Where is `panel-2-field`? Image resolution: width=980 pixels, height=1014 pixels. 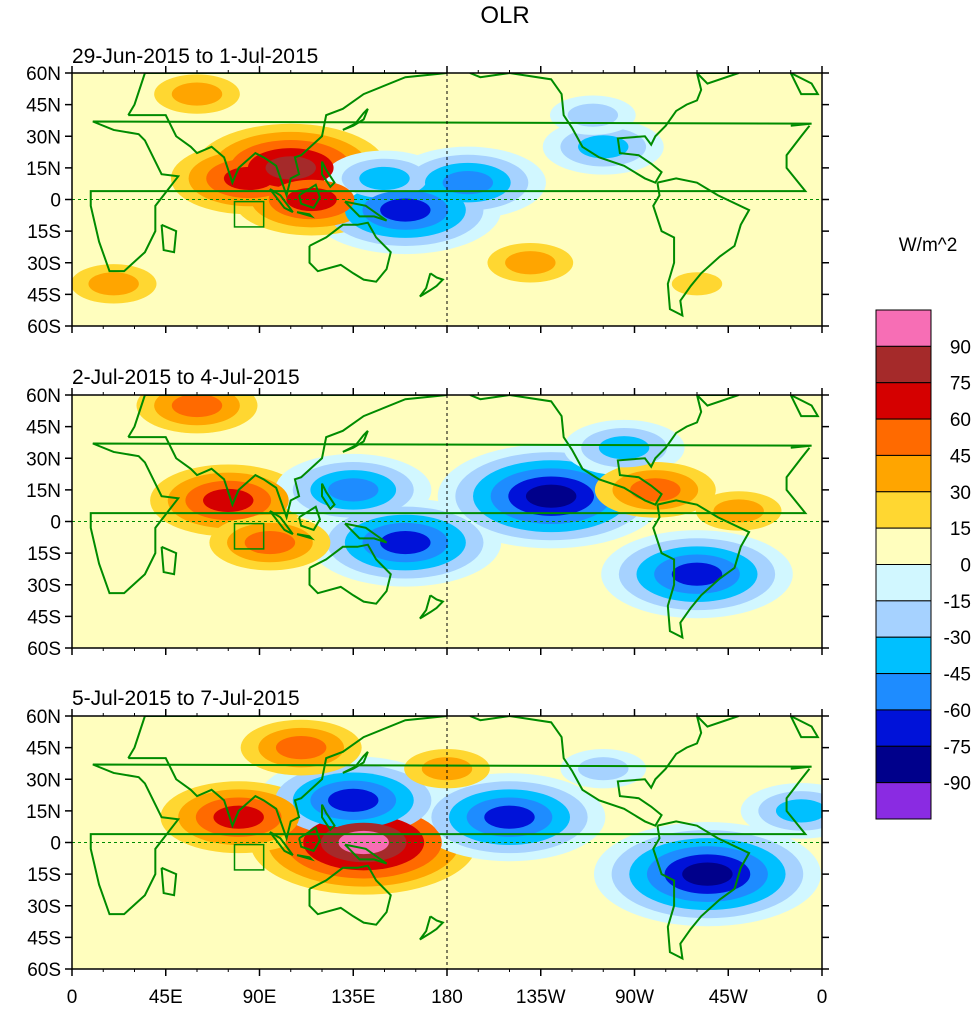
panel-2-field is located at coordinates (464, 507).